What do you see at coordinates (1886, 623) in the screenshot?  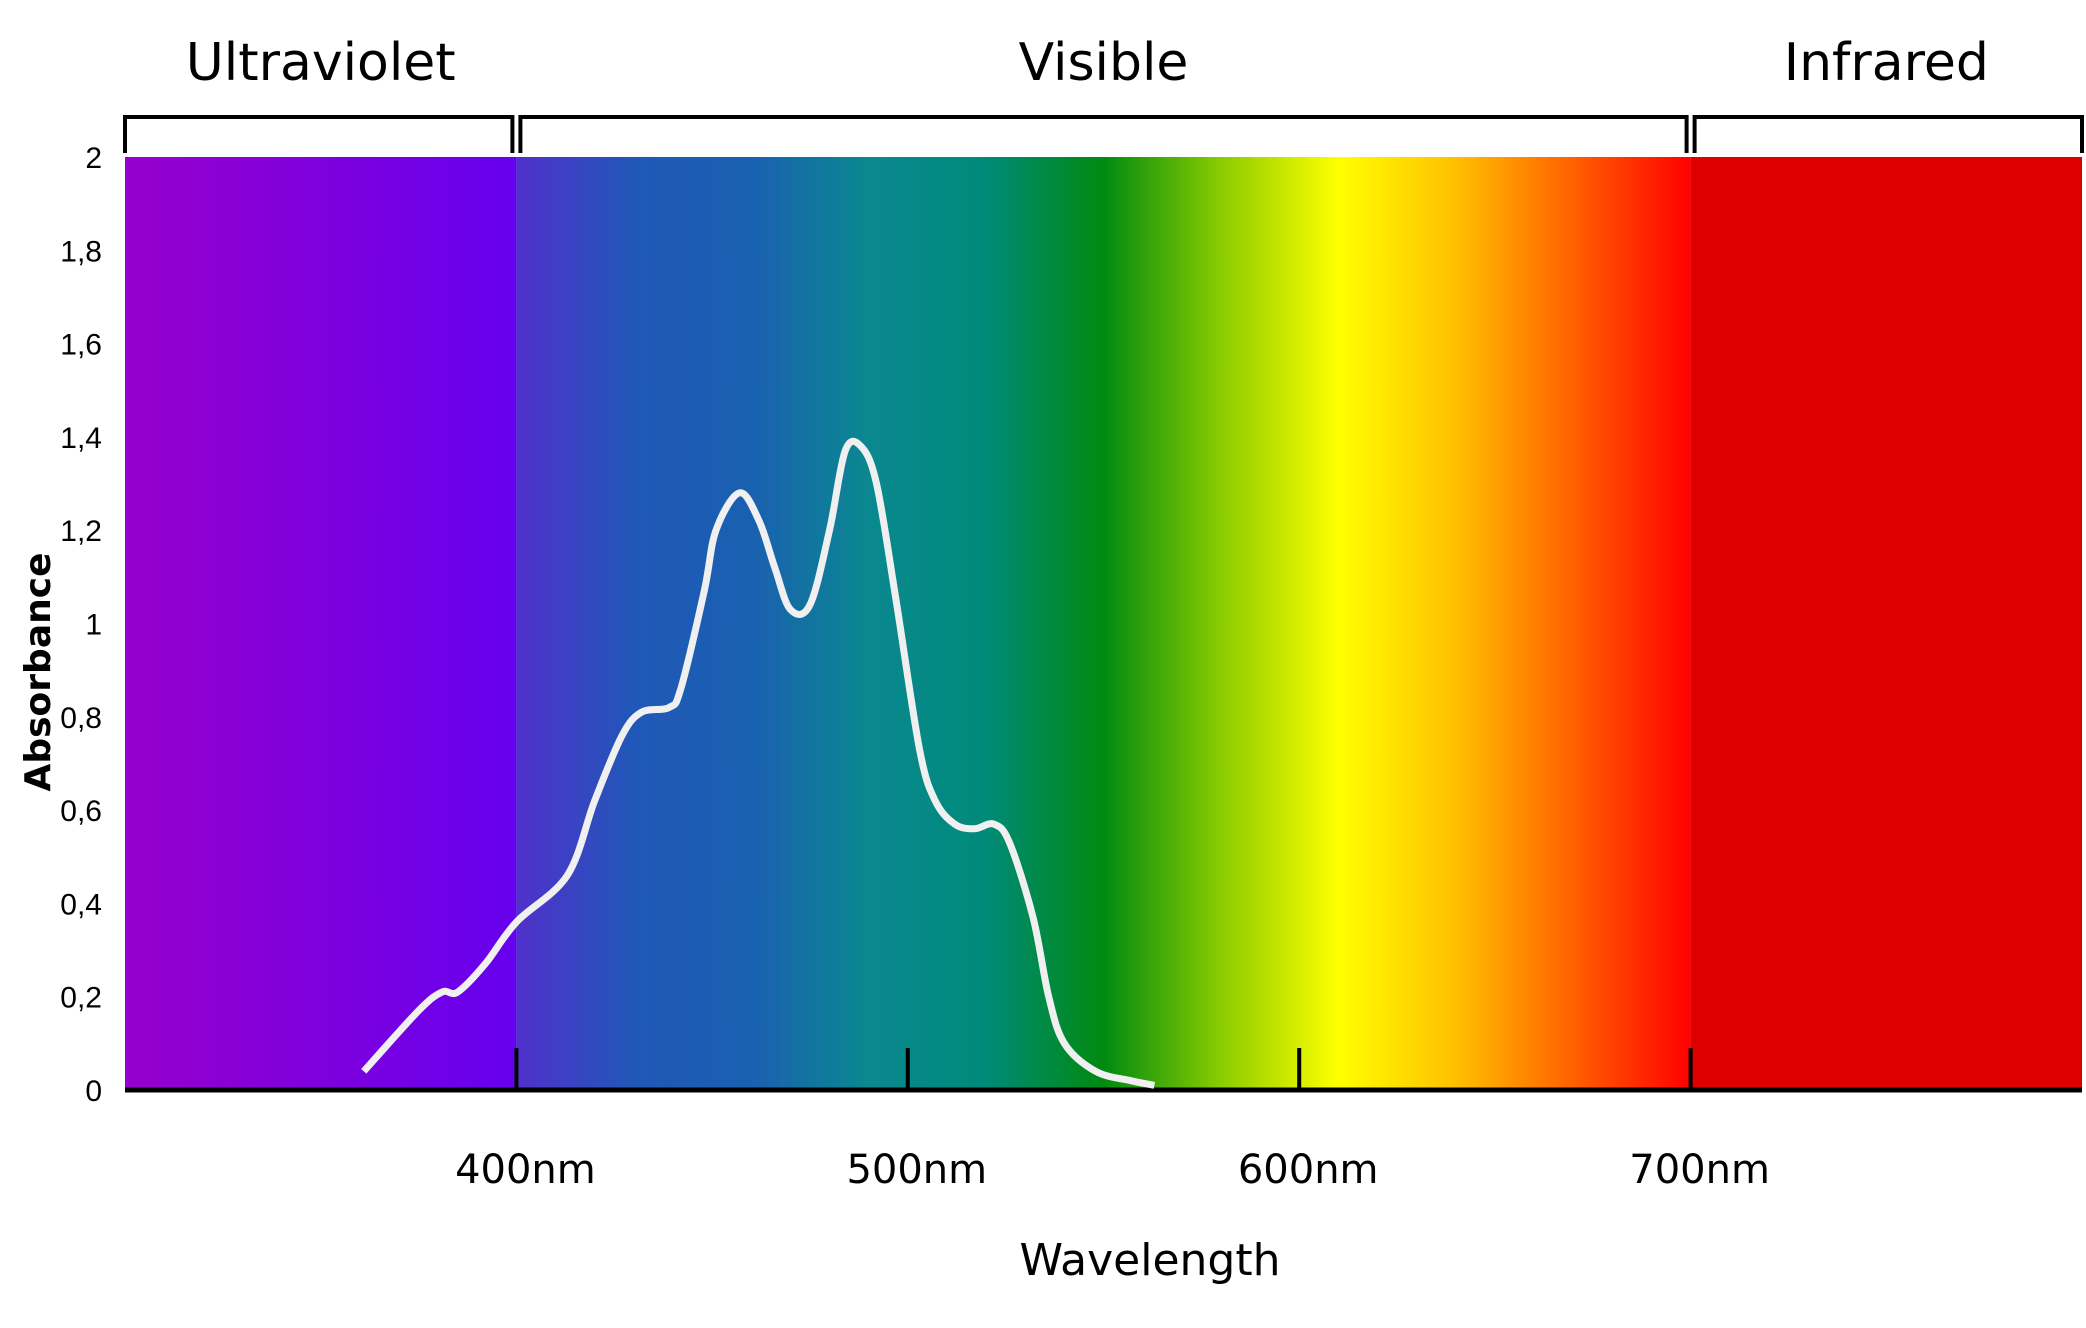 I see `band-infrared` at bounding box center [1886, 623].